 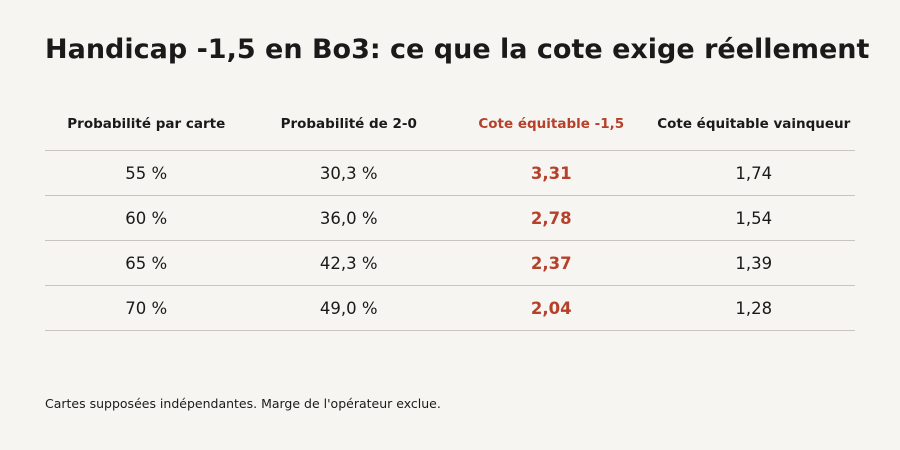 I want to click on table-row: 60 % 36,0 % 2,78 1,54, so click(x=450, y=218).